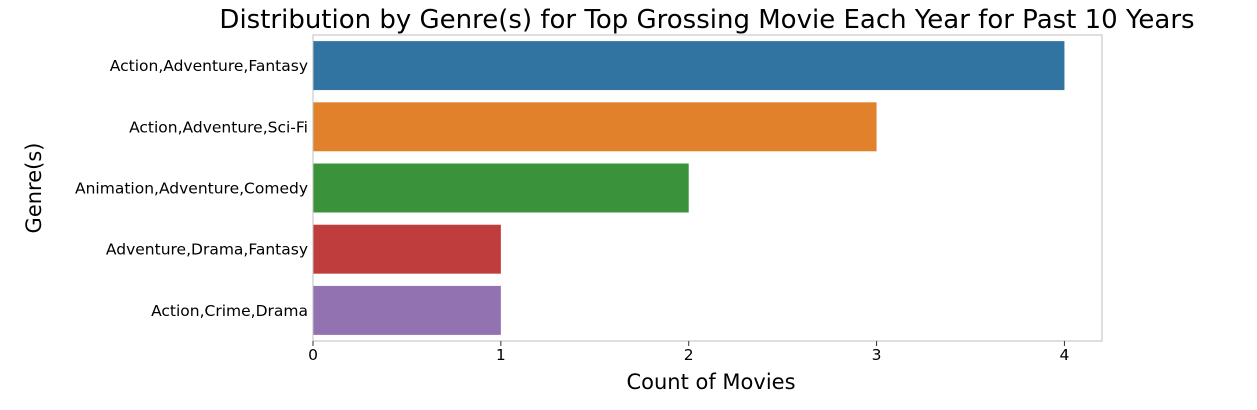  What do you see at coordinates (877, 355) in the screenshot?
I see `x-tick-label: 3` at bounding box center [877, 355].